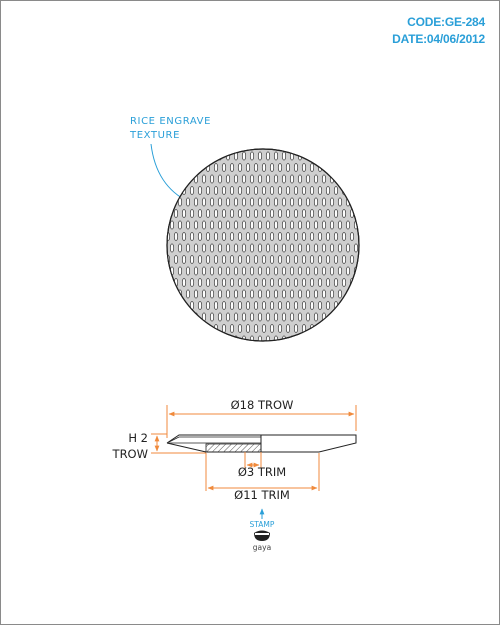 The image size is (500, 625). Describe the element at coordinates (261, 421) in the screenshot. I see `overall-diameter-dimension` at that location.